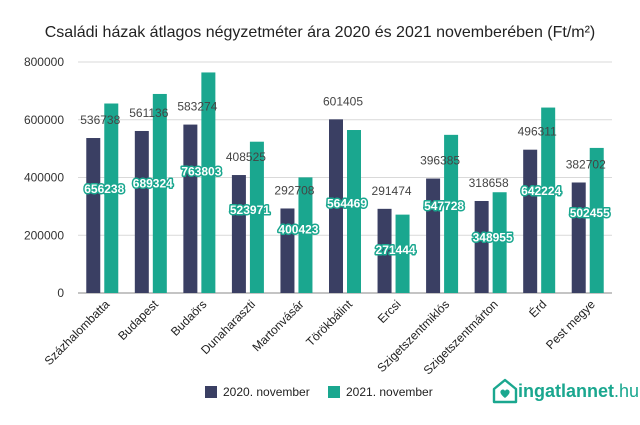 This screenshot has width=640, height=425. What do you see at coordinates (586, 164) in the screenshot?
I see `data-label-2020: 382702` at bounding box center [586, 164].